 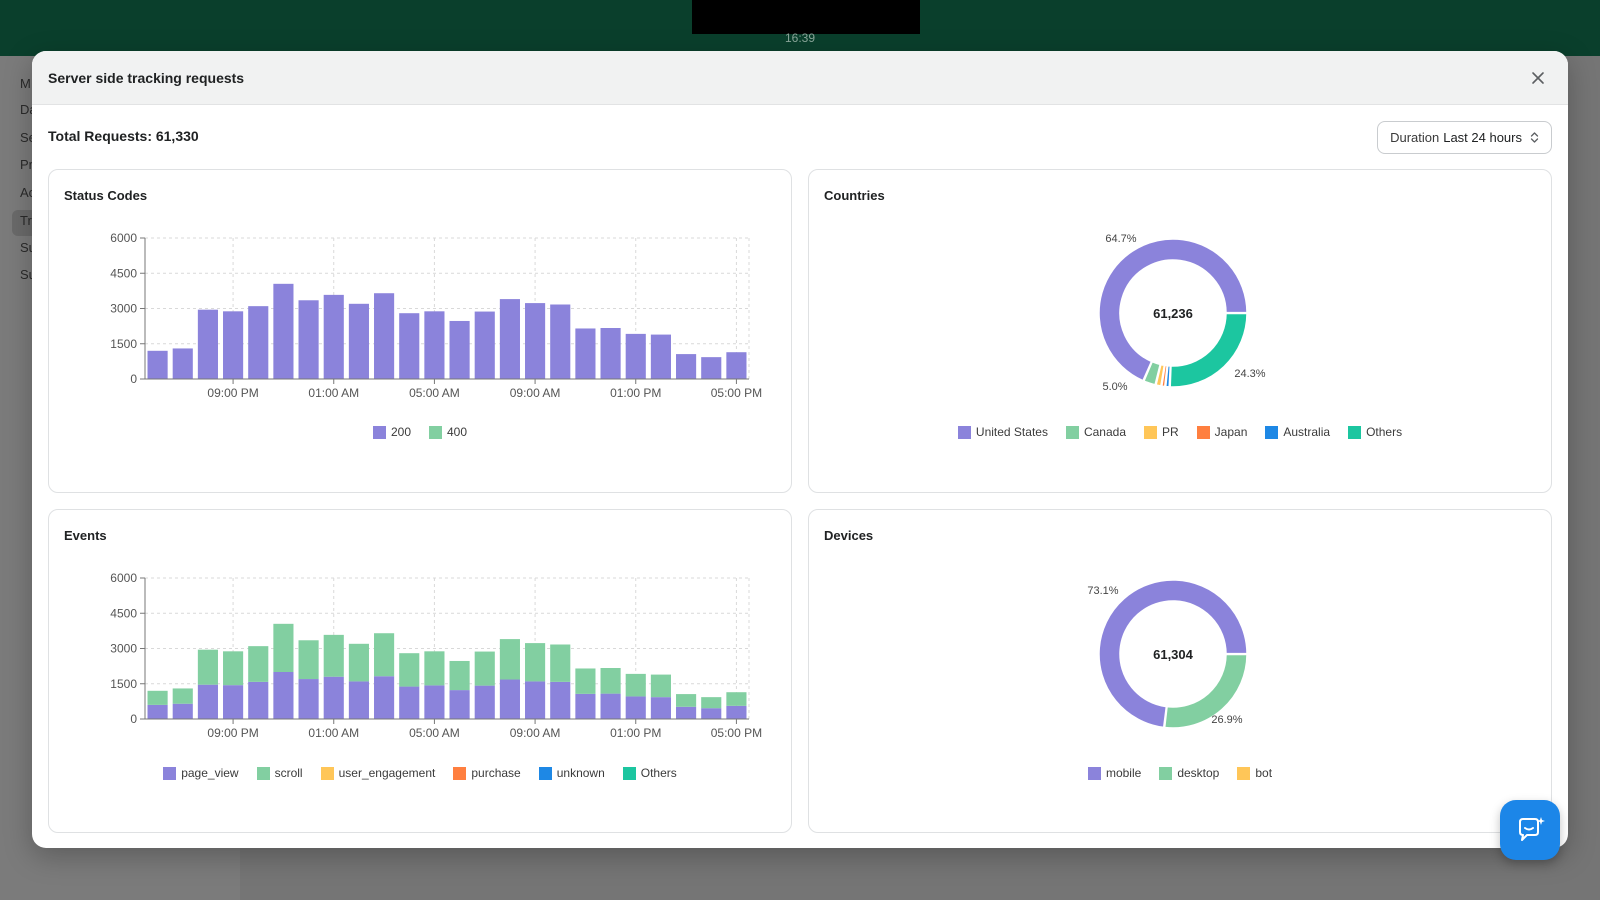 I want to click on legend-item: bot, so click(x=1254, y=773).